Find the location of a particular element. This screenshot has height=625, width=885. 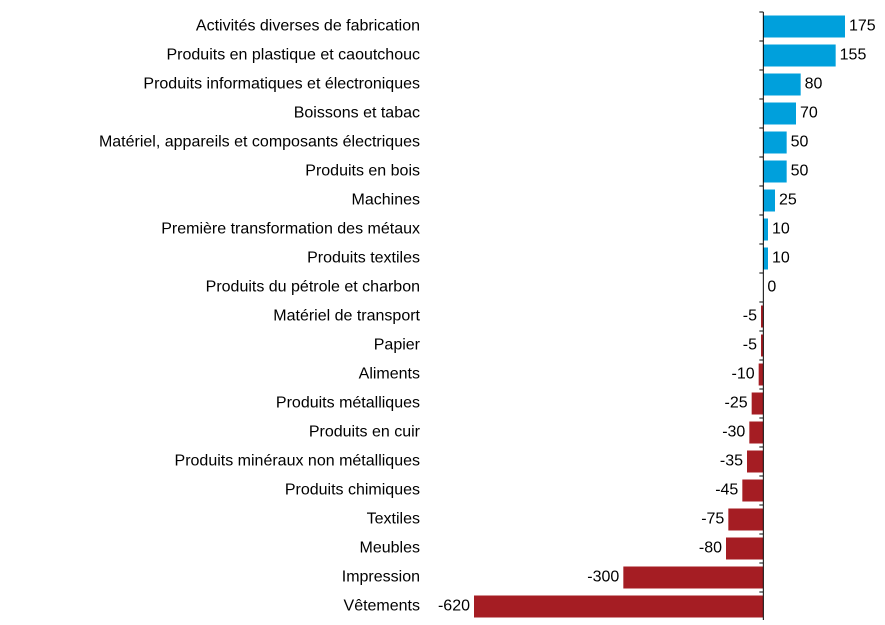

value-label: 0 is located at coordinates (771, 287).